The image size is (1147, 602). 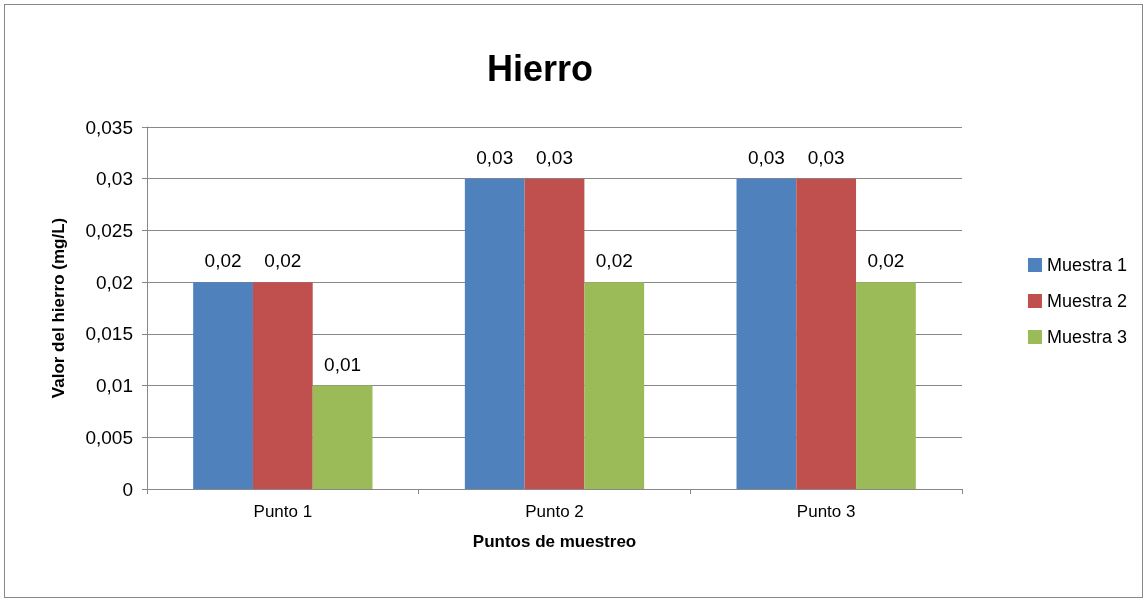 What do you see at coordinates (109, 230) in the screenshot?
I see `y-tick-label: 0,025` at bounding box center [109, 230].